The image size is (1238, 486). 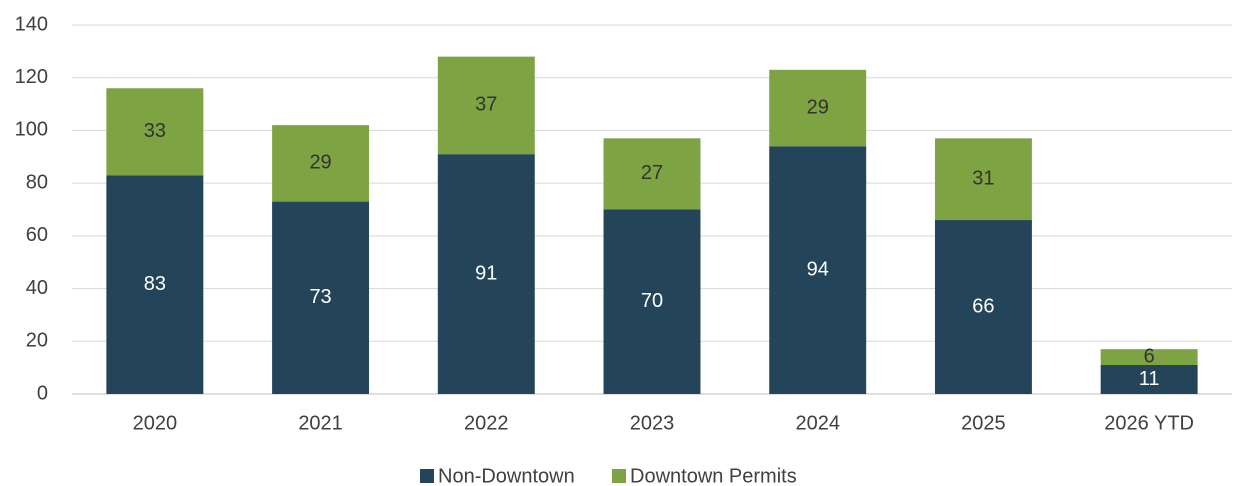 What do you see at coordinates (42, 393) in the screenshot?
I see `y-tick-label: 0` at bounding box center [42, 393].